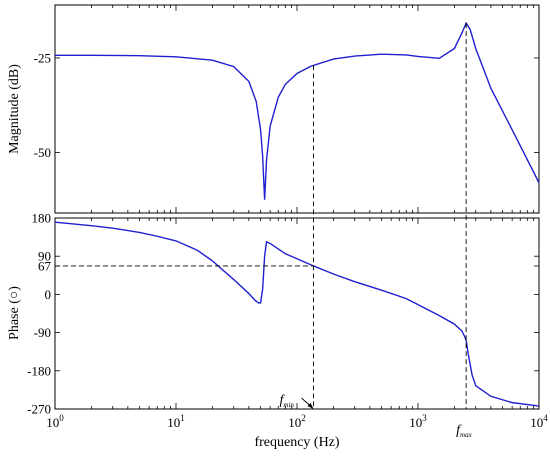  What do you see at coordinates (296, 442) in the screenshot?
I see `x-axis-label: frequency (Hz)` at bounding box center [296, 442].